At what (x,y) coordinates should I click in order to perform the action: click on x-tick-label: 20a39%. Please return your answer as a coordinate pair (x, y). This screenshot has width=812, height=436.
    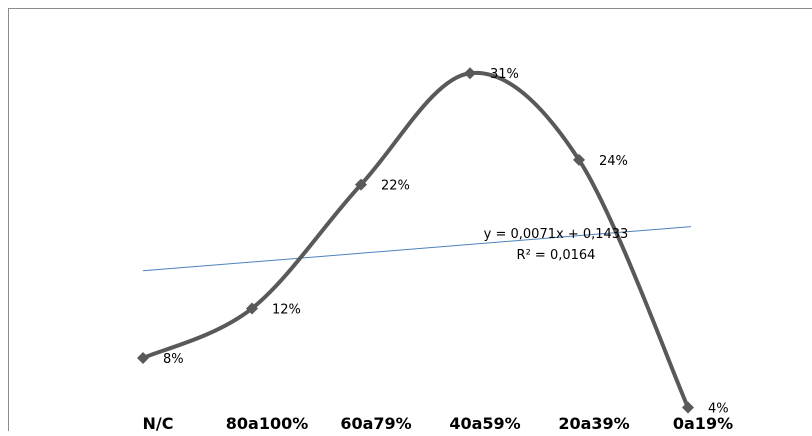
    Looking at the image, I should click on (593, 422).